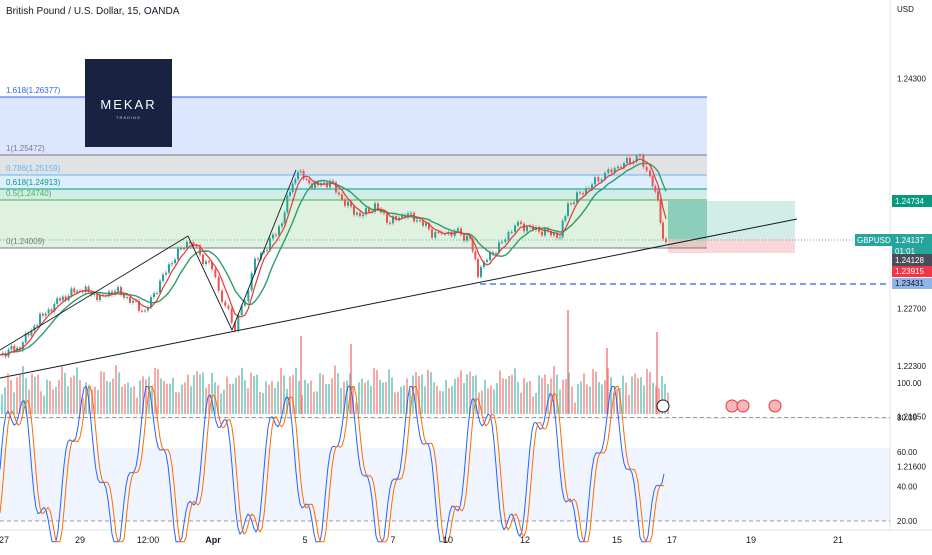 This screenshot has width=932, height=555. Describe the element at coordinates (33, 168) in the screenshot. I see `fib-level-label: 0.786(1.25159)` at that location.